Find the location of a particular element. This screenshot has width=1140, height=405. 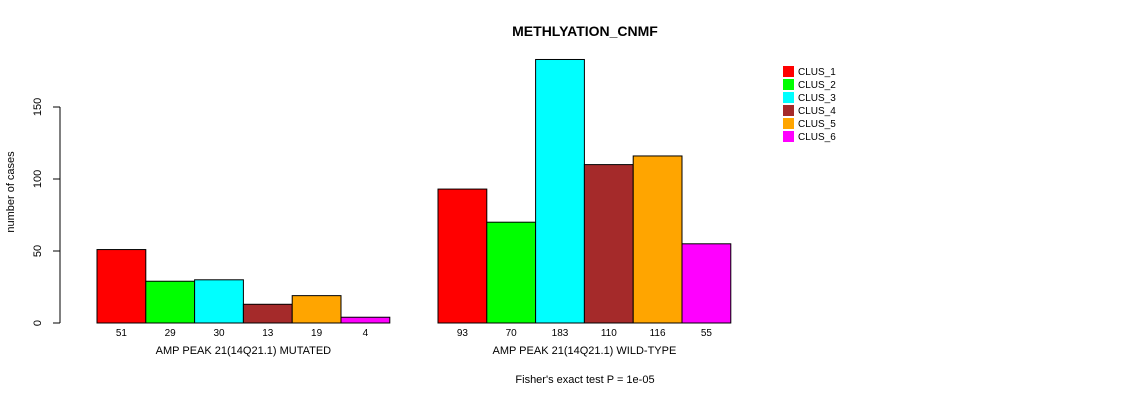

y-axis: 0 50 100 150 is located at coordinates (46, 212).